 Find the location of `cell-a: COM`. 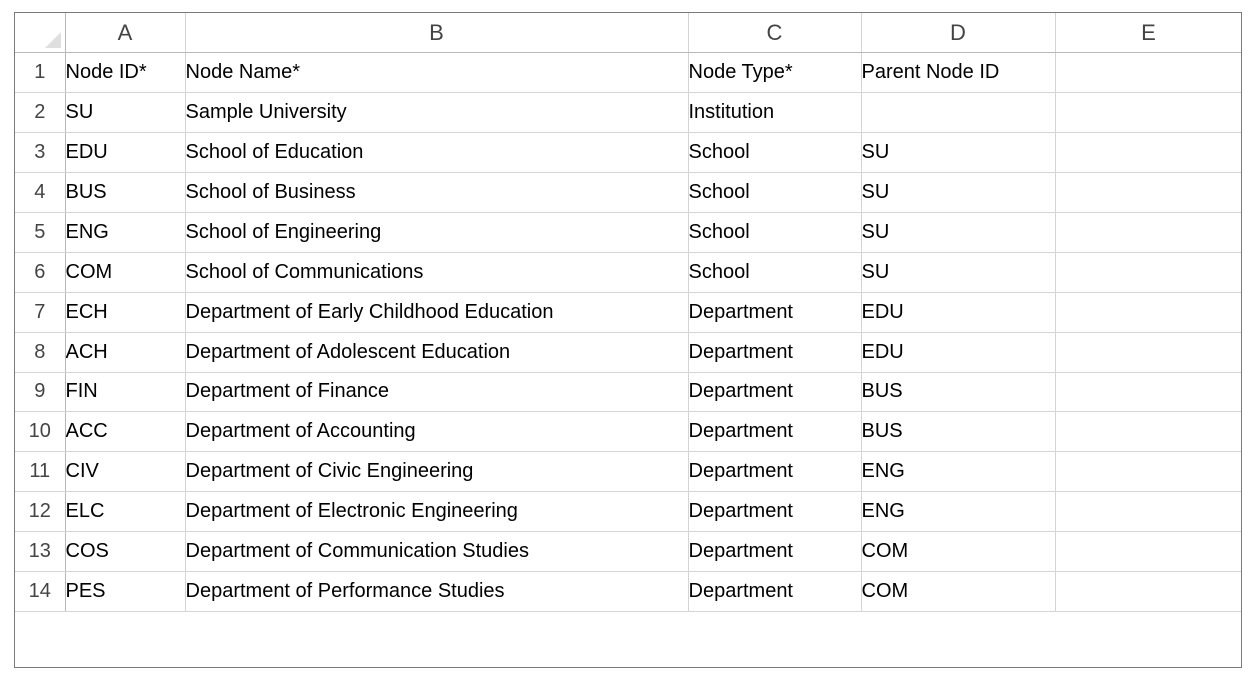

cell-a: COM is located at coordinates (125, 272).